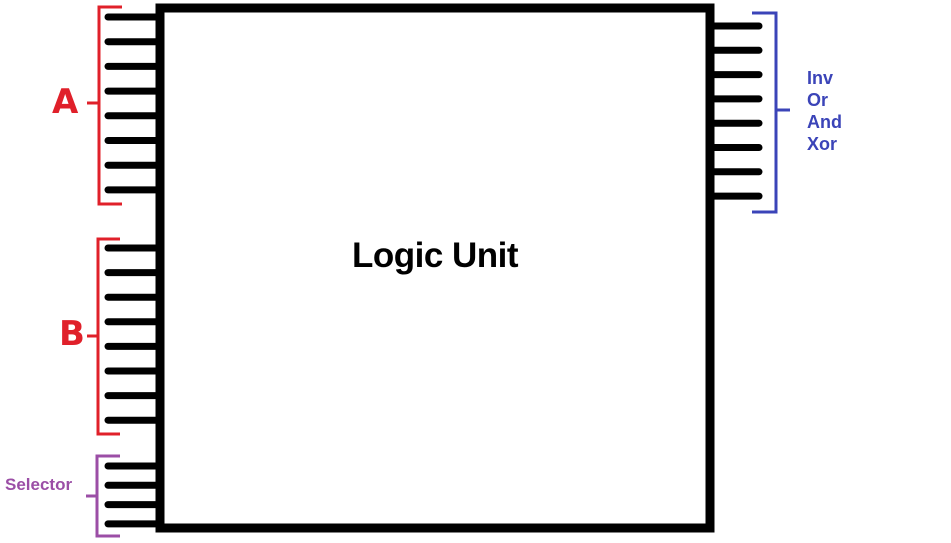 This screenshot has width=951, height=543. Describe the element at coordinates (734, 111) in the screenshot. I see `output-pins` at that location.